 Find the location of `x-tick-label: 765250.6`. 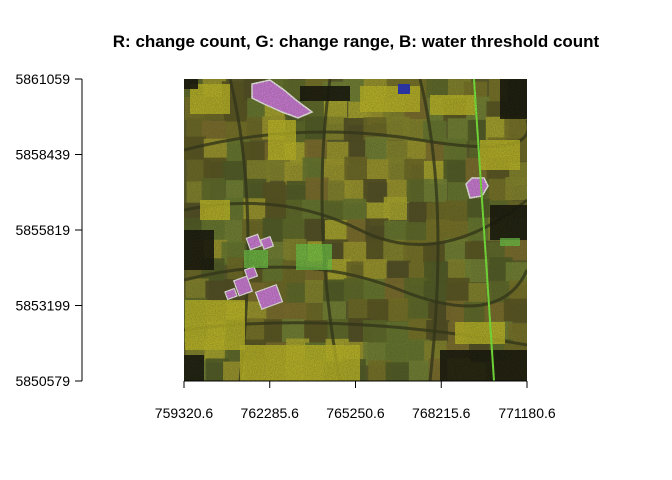

x-tick-label: 765250.6 is located at coordinates (355, 413).